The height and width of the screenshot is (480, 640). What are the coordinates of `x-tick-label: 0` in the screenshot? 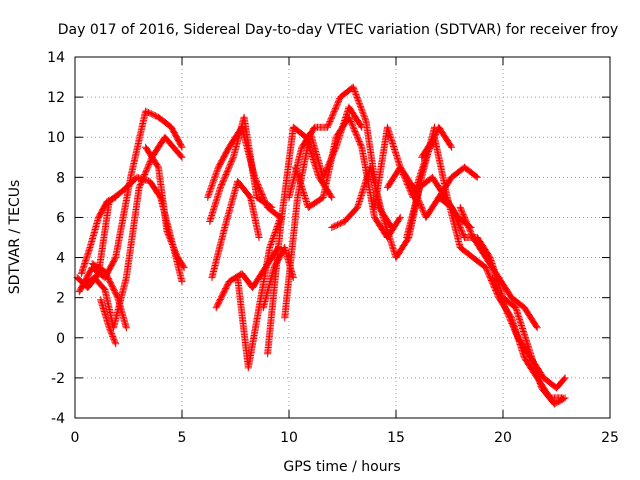 It's located at (75, 438).